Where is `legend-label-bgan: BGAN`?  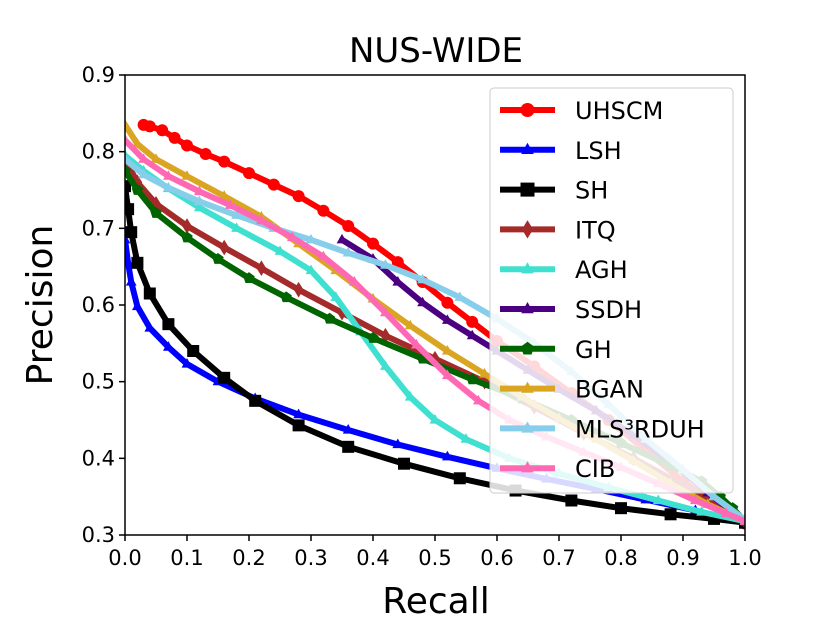 legend-label-bgan: BGAN is located at coordinates (609, 390).